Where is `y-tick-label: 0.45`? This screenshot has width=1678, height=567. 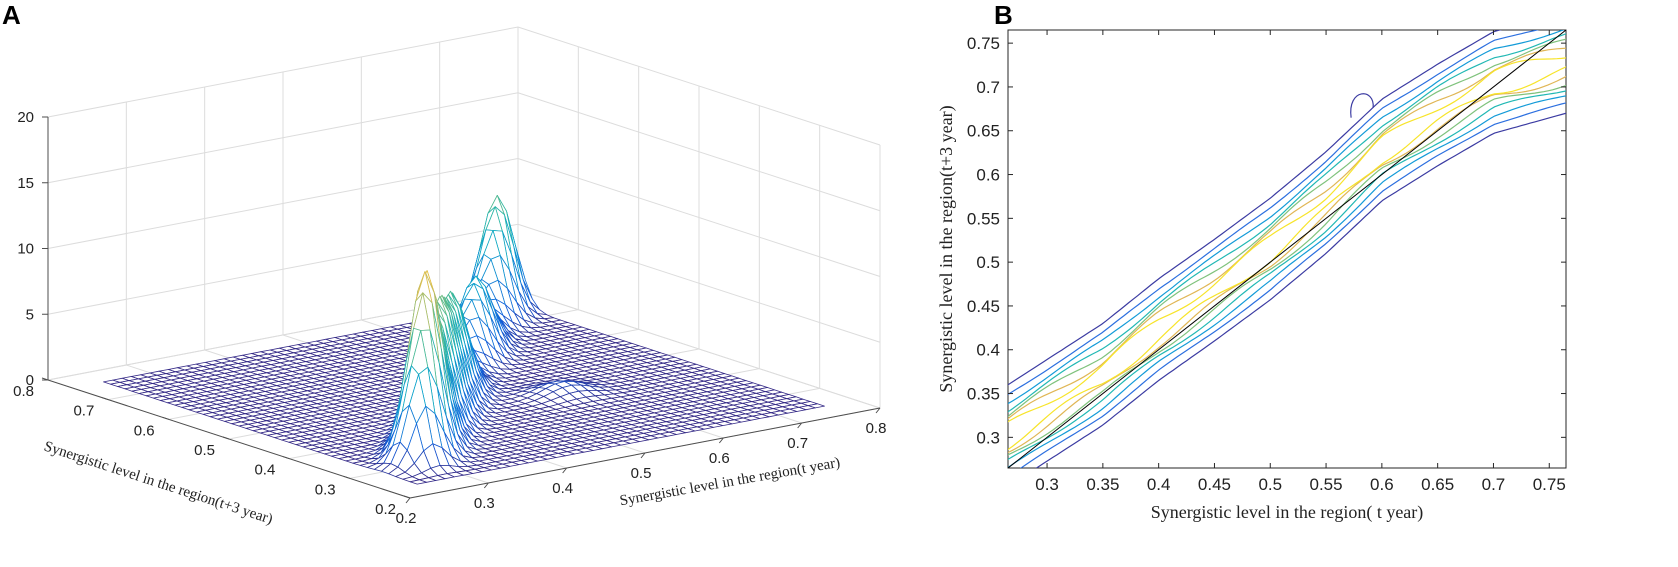
y-tick-label: 0.45 is located at coordinates (983, 306).